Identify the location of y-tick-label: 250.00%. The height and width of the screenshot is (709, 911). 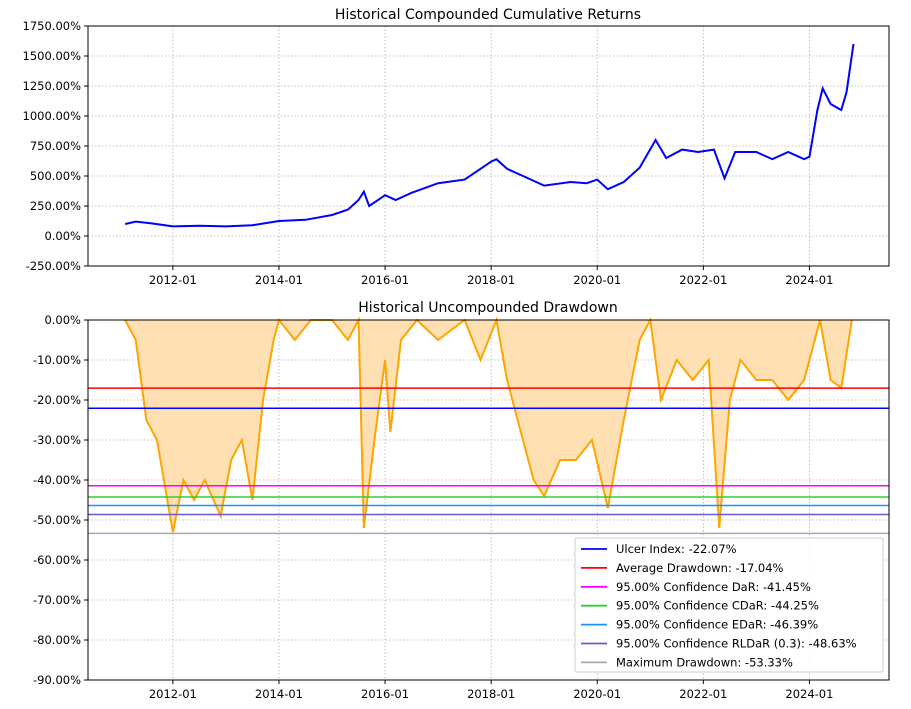
(55, 206).